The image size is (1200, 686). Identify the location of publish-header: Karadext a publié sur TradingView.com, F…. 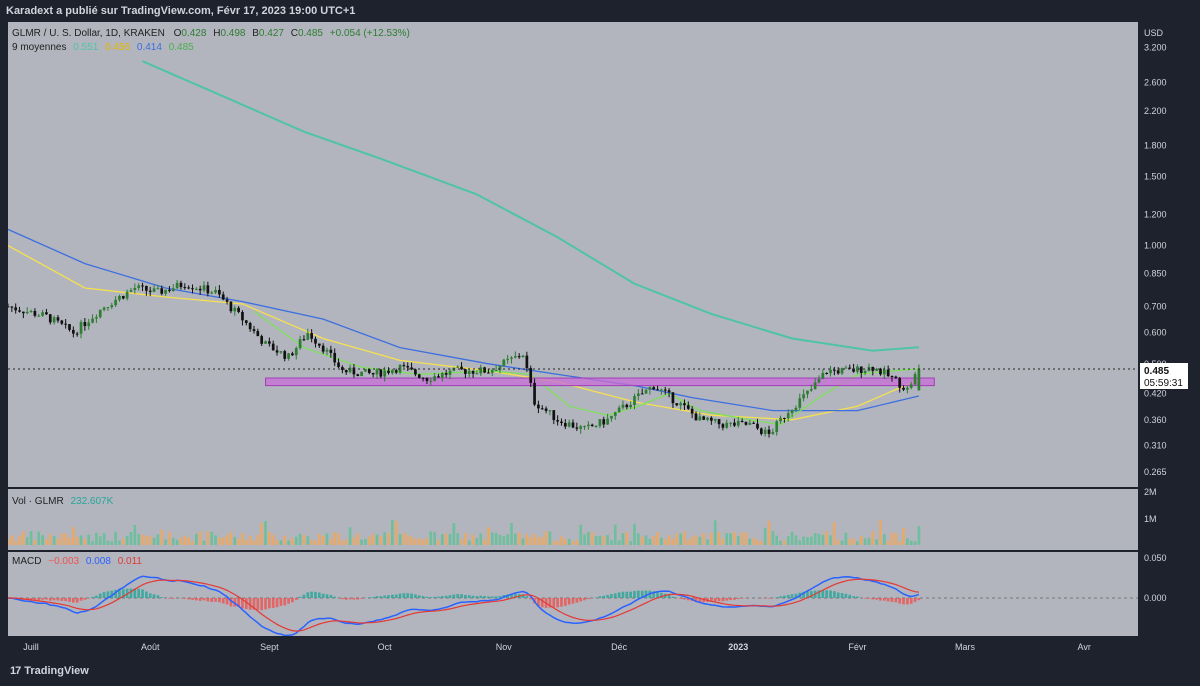
(600, 11).